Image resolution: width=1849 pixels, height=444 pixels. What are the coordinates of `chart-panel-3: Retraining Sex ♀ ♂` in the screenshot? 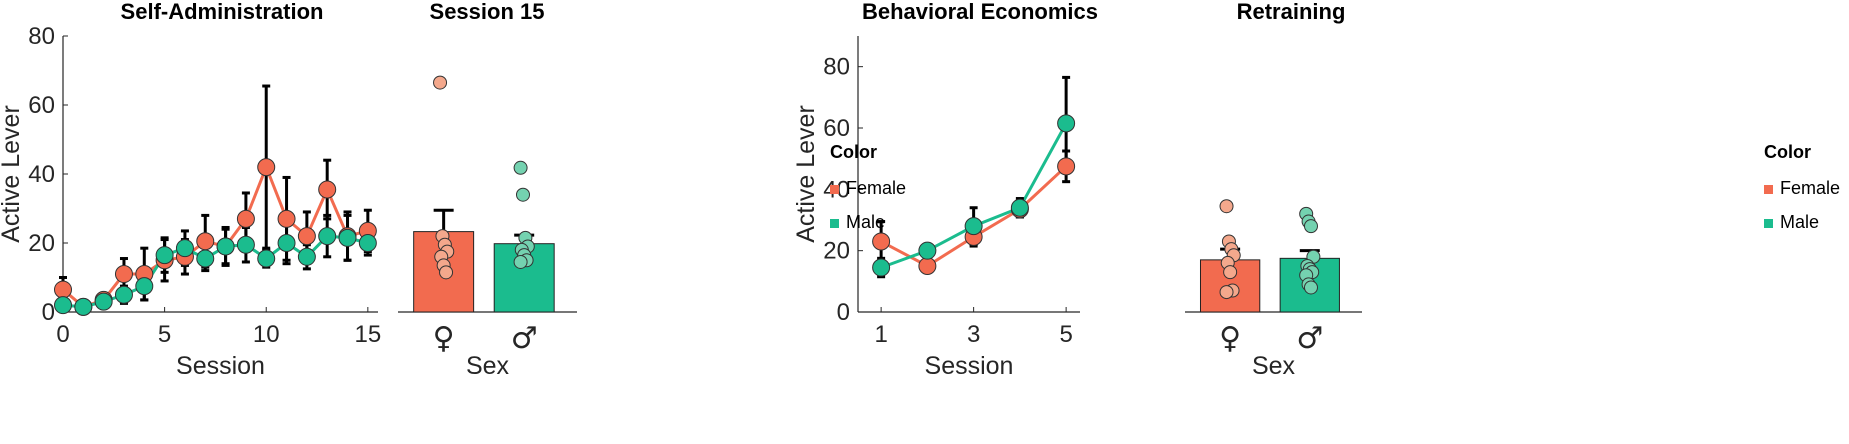 It's located at (1273, 190).